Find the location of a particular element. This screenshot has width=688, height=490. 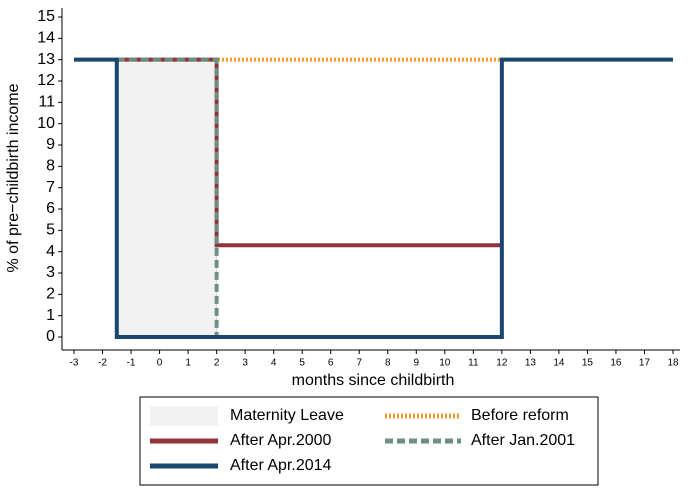

y-tick-label: 15 is located at coordinates (46, 16).